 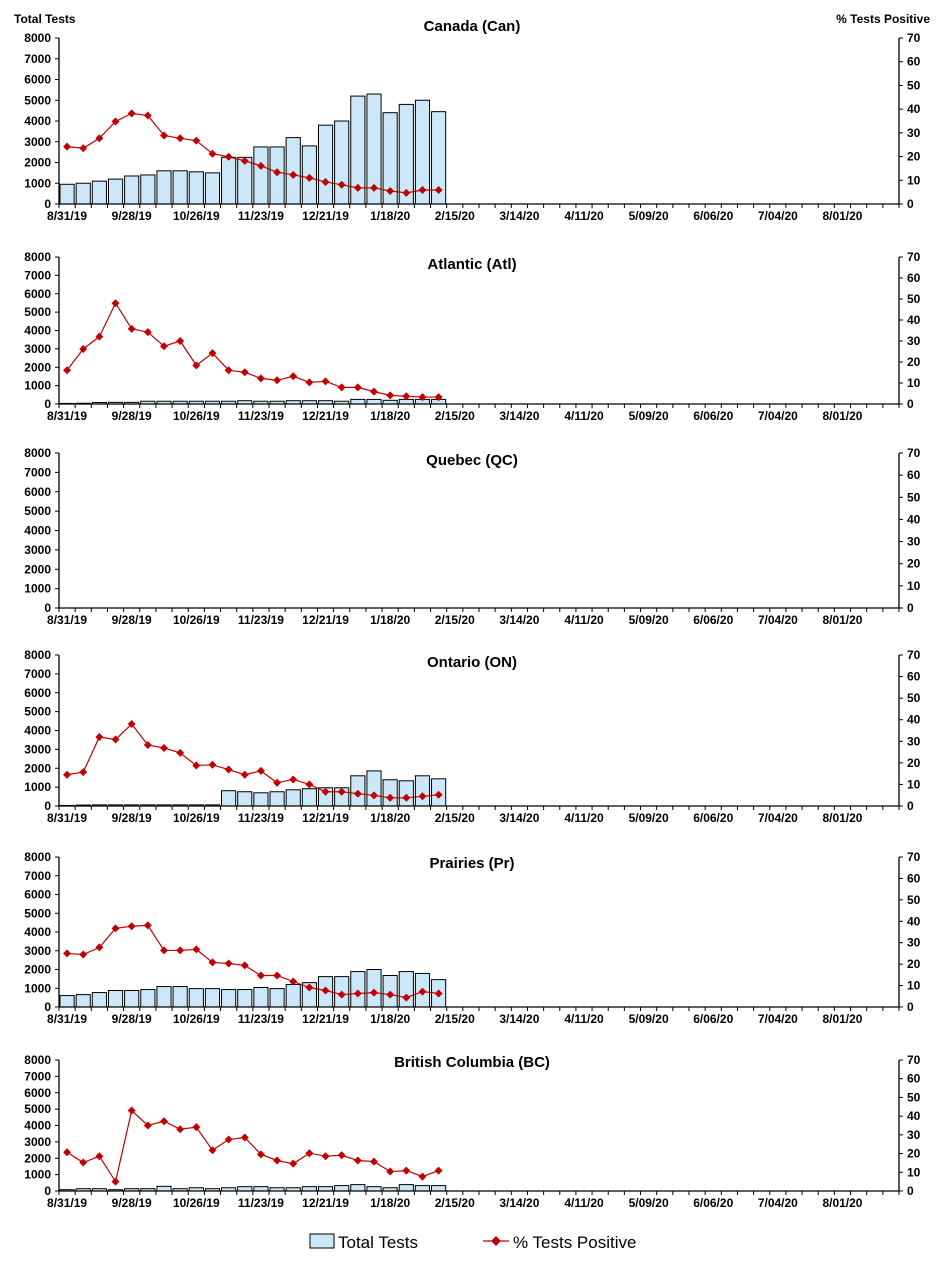 What do you see at coordinates (472, 1062) in the screenshot?
I see `panel-title: British Columbia (BC)` at bounding box center [472, 1062].